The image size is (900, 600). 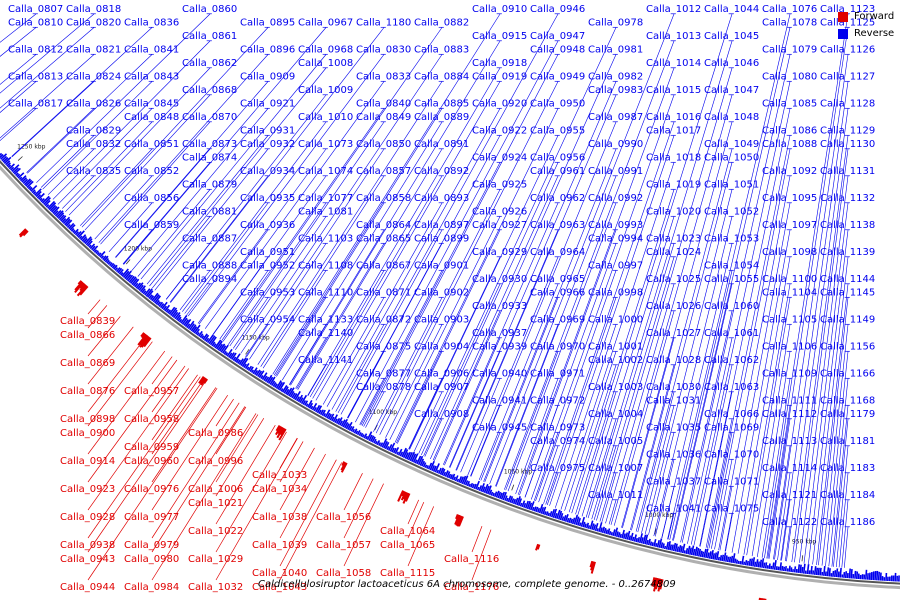 I want to click on gene-label-reverse: Calla_0820, so click(x=93, y=23).